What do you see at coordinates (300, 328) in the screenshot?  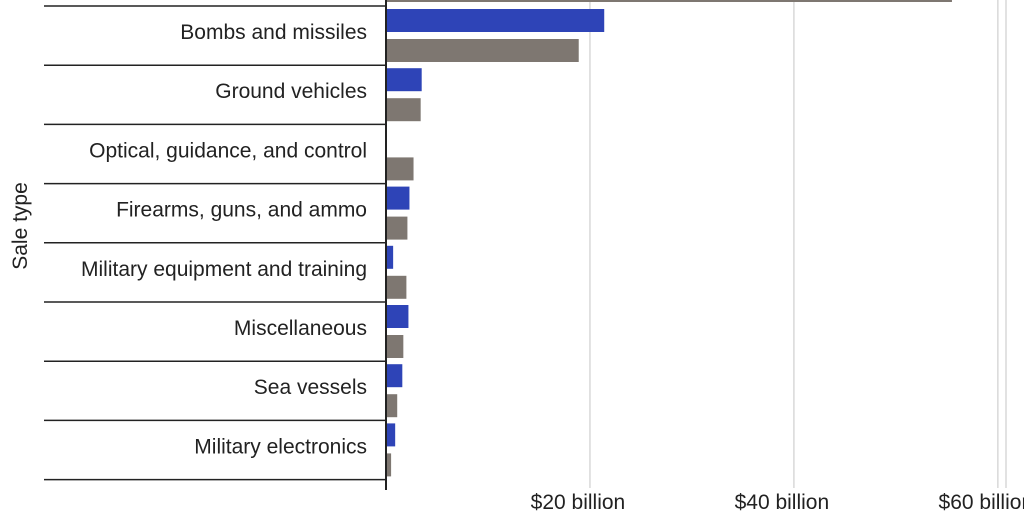 I see `category-label: Miscellaneous` at bounding box center [300, 328].